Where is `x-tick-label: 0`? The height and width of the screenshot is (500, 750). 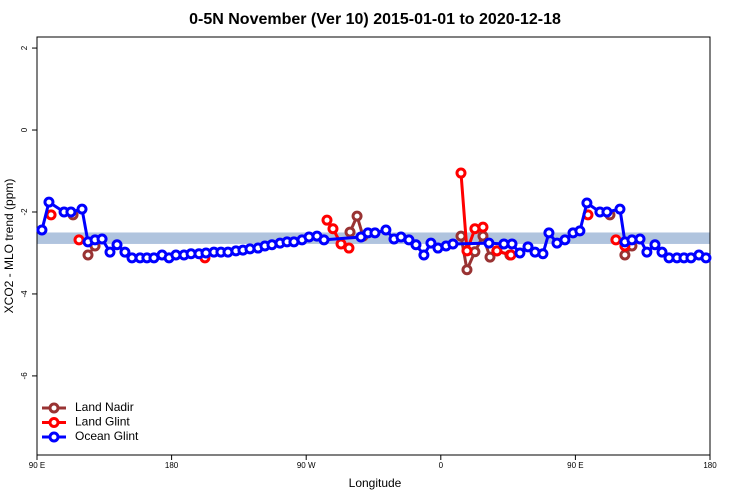 x-tick-label: 0 is located at coordinates (441, 465).